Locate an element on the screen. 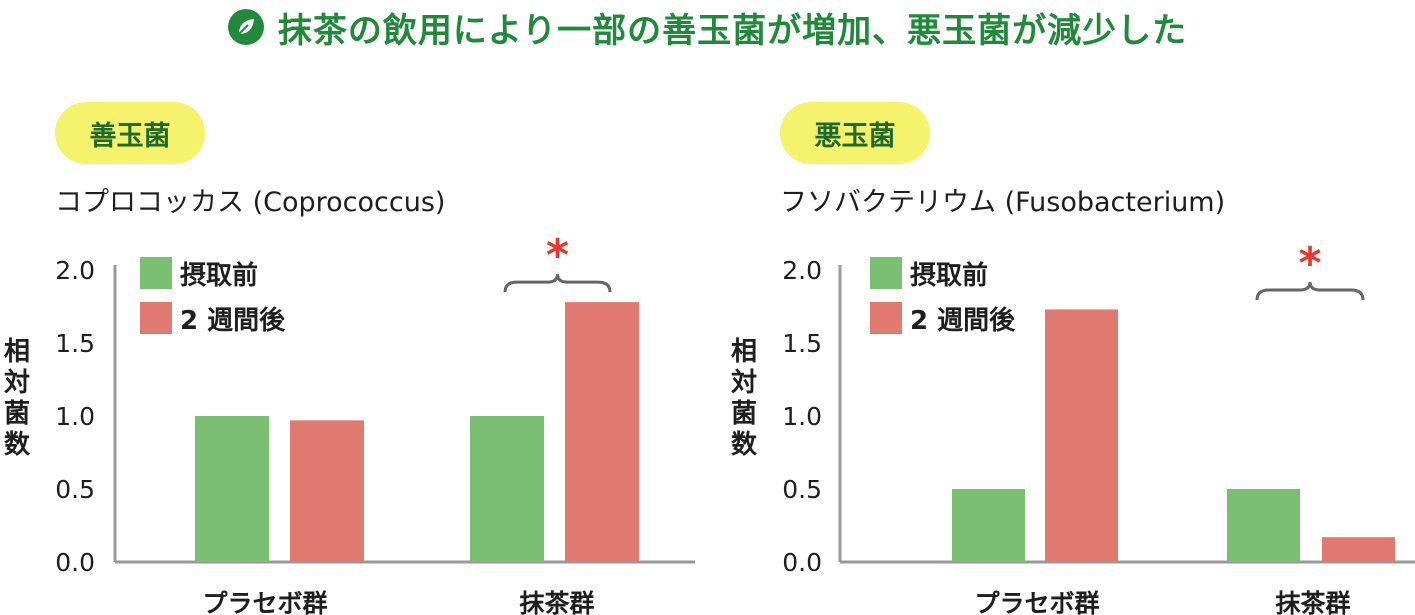 The height and width of the screenshot is (615, 1415). chart-title: コプロコッカス (Coprococcus) is located at coordinates (250, 202).